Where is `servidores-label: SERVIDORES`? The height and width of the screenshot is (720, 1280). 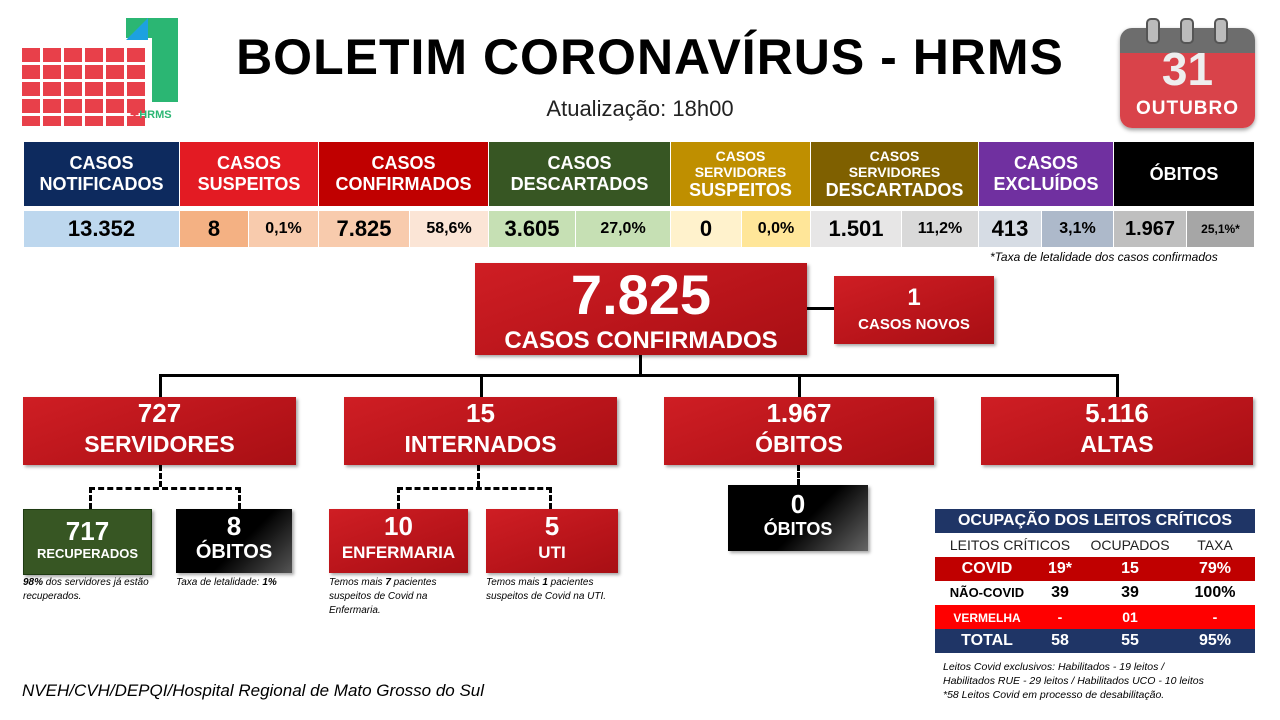
servidores-label: SERVIDORES is located at coordinates (159, 444).